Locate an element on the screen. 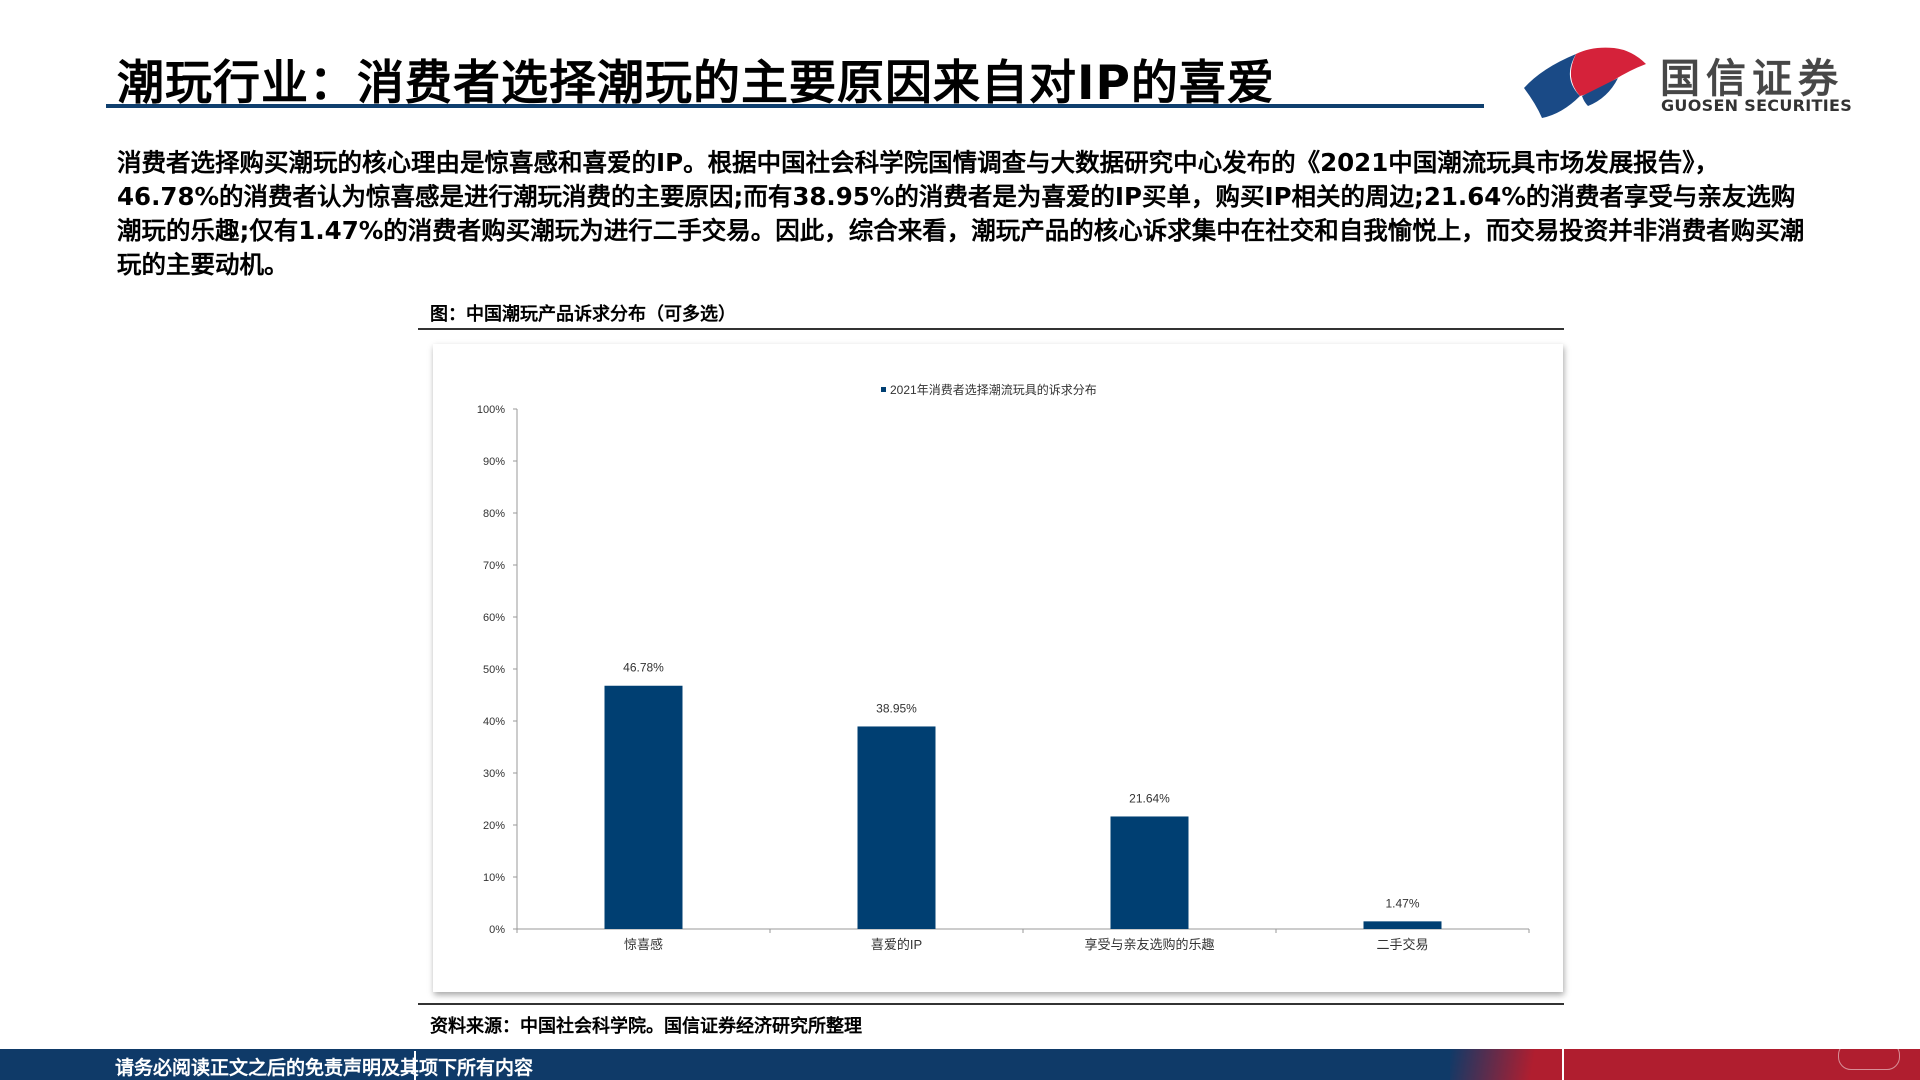 Image resolution: width=1920 pixels, height=1080 pixels. footer-bar is located at coordinates (960, 1064).